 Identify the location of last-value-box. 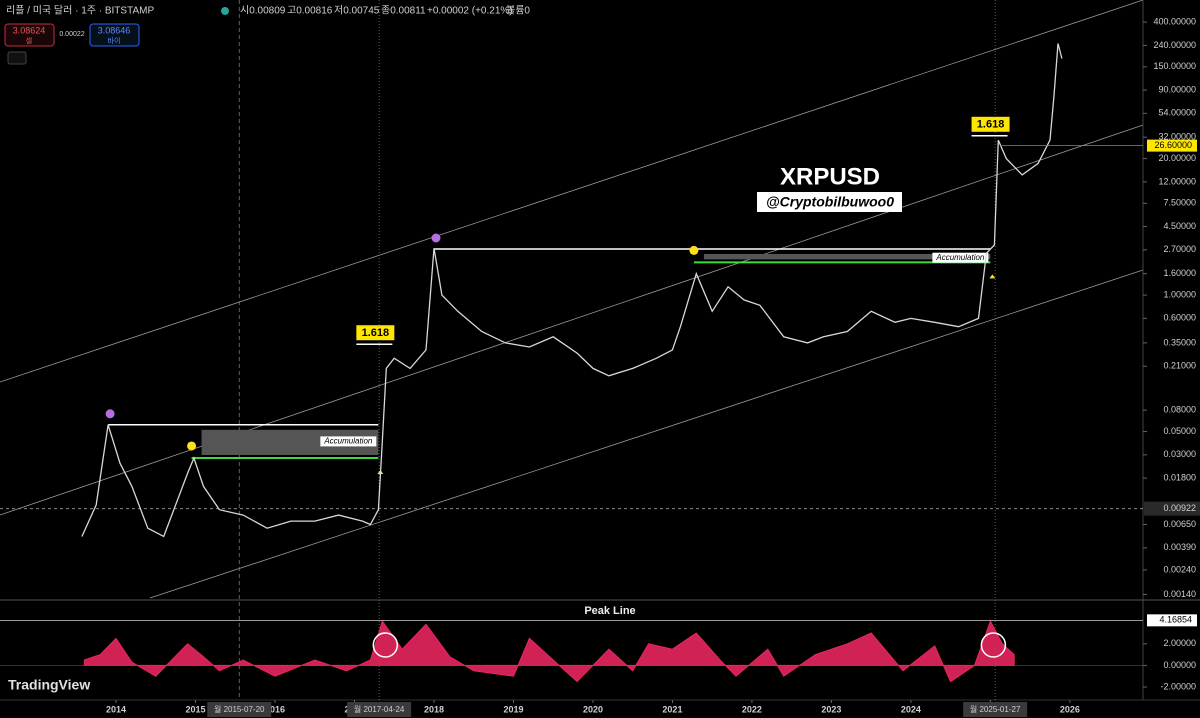
(1172, 620).